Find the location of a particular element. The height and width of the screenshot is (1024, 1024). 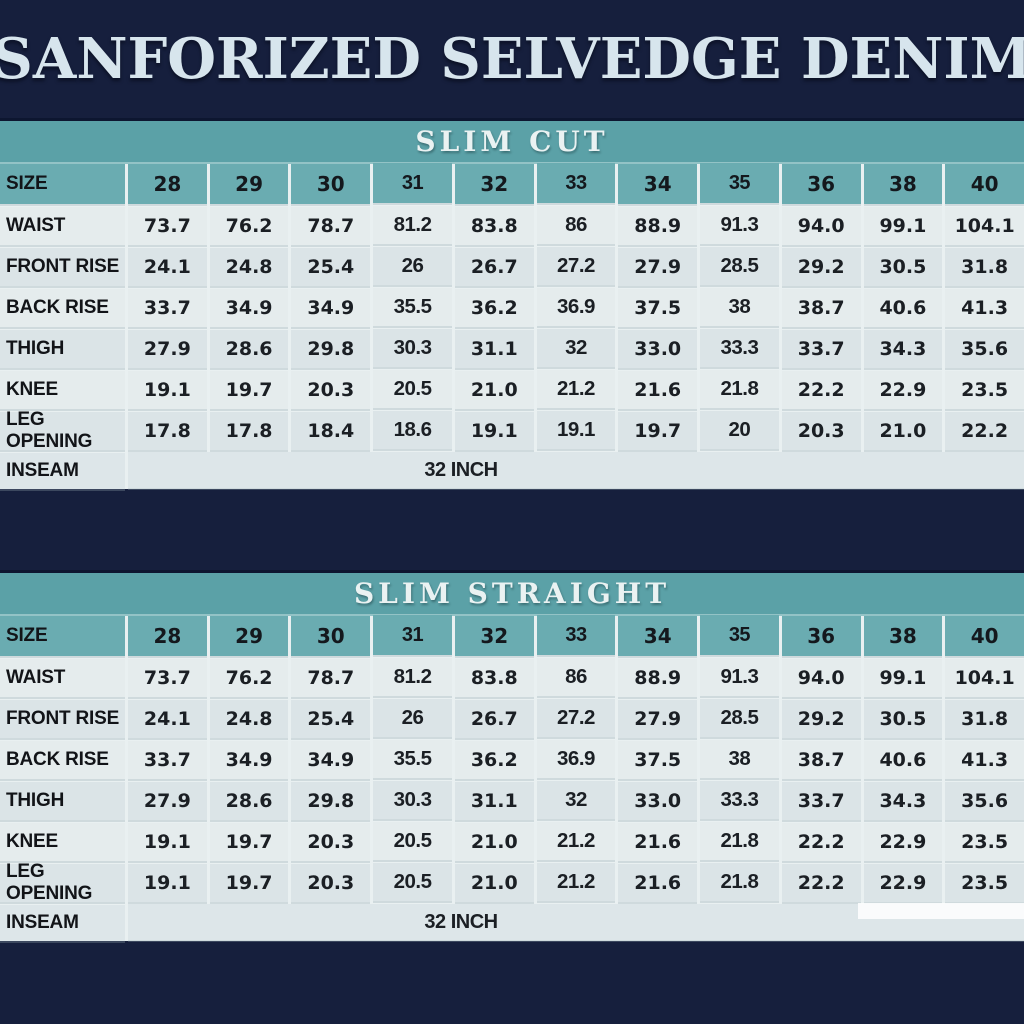

value-cell: 24.8 is located at coordinates (249, 267).